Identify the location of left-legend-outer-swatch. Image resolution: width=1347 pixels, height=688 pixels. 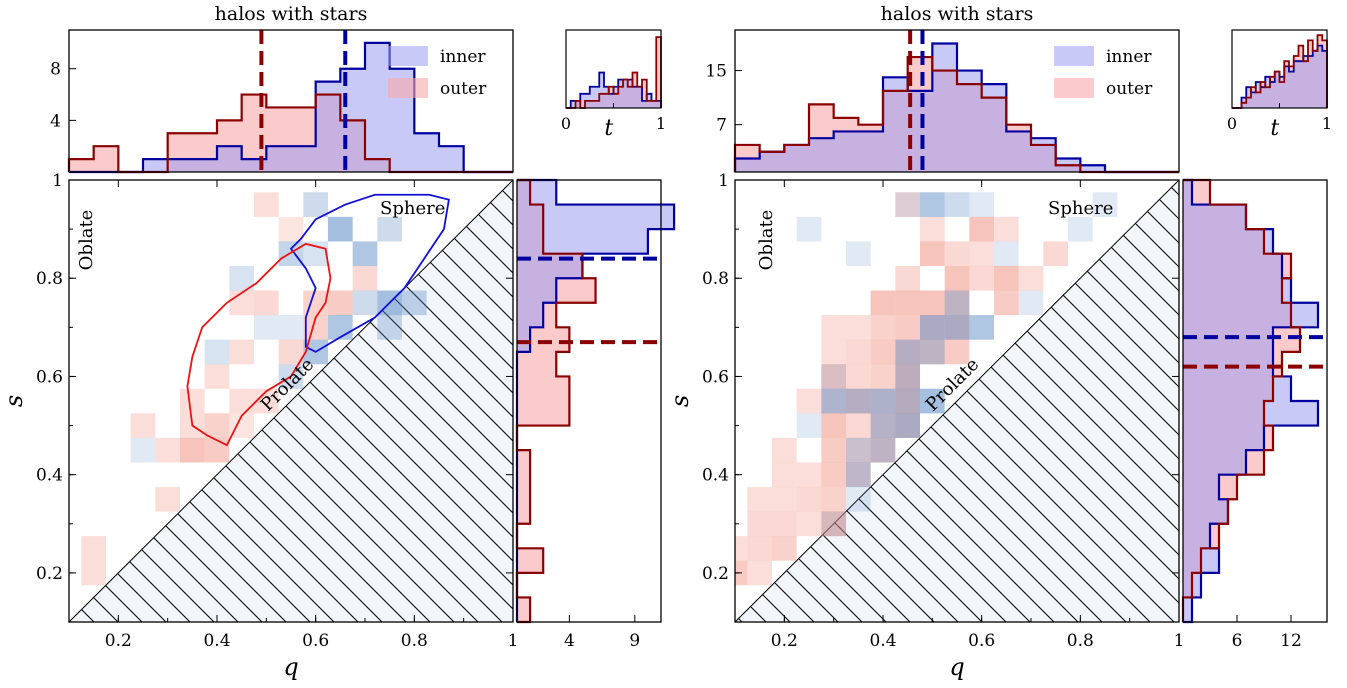
(408, 88).